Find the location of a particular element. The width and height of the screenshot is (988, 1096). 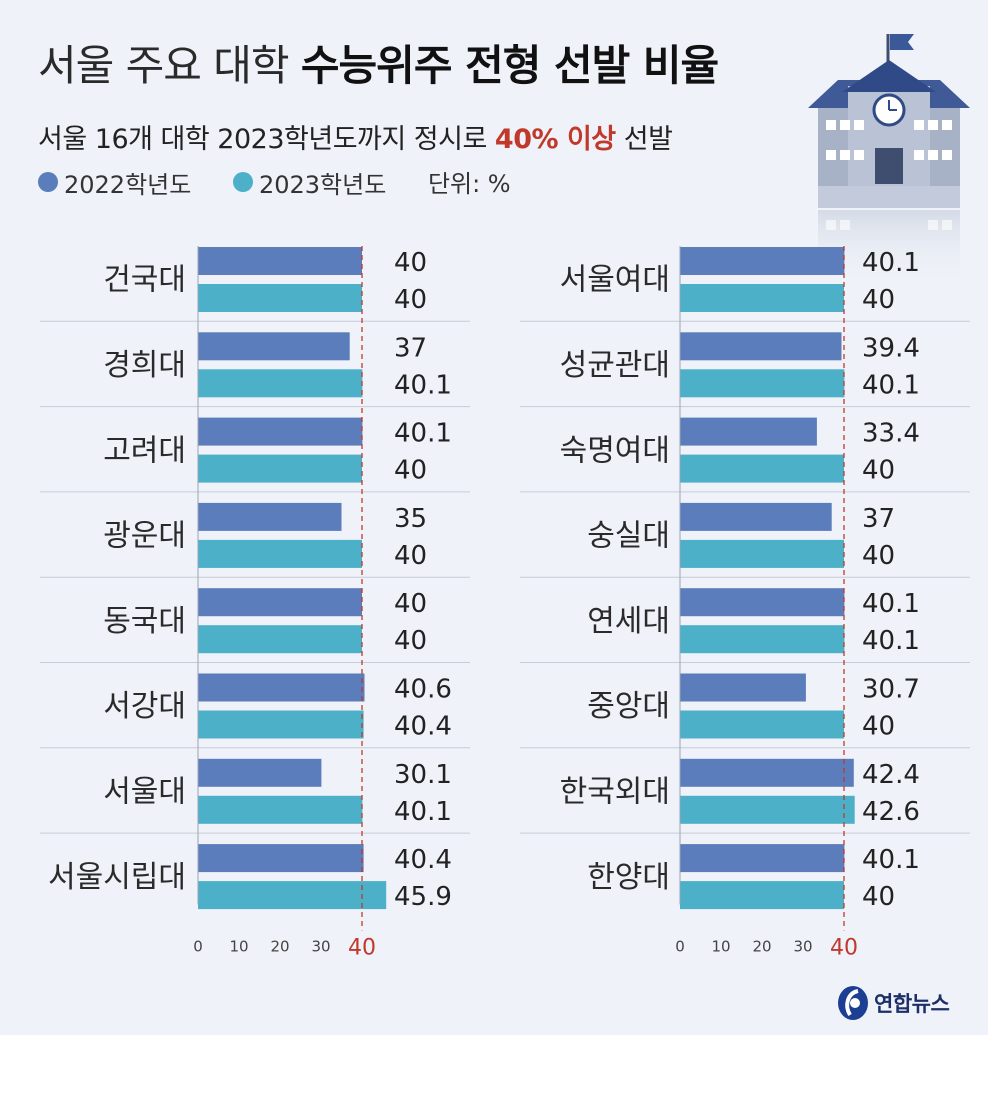

category-label: 서울대 is located at coordinates (144, 791).